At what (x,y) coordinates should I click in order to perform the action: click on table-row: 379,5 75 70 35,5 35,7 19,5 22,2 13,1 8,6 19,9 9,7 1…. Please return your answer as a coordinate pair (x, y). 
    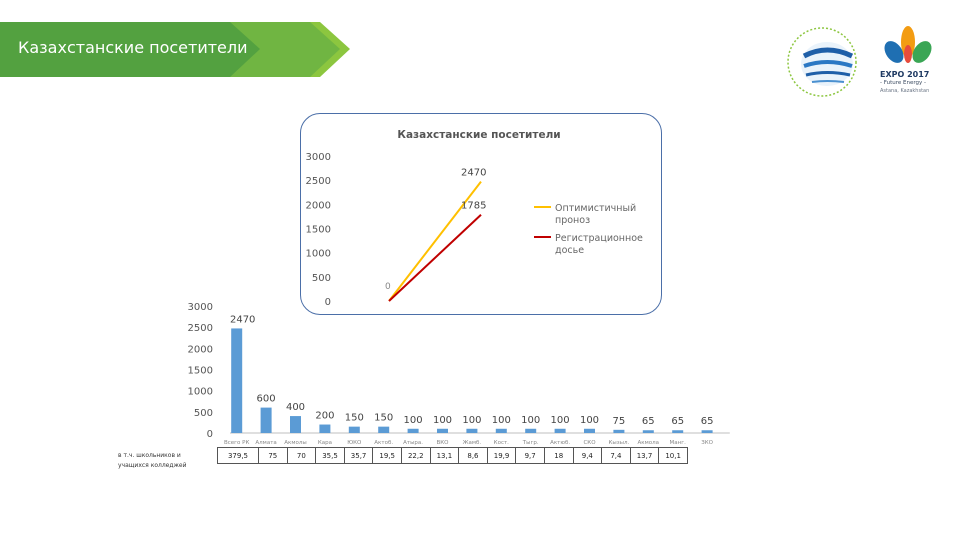
    Looking at the image, I should click on (452, 455).